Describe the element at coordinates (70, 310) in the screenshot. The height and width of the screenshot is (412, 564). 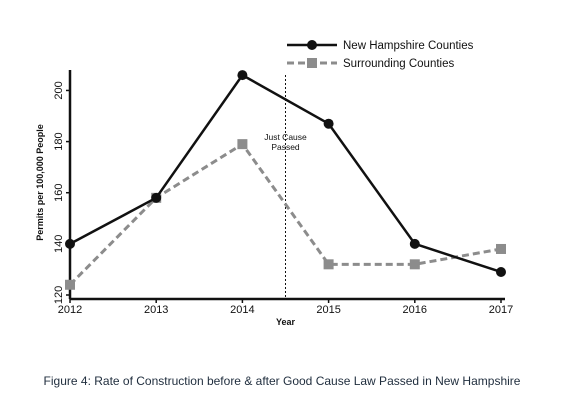
I see `x-tick-label: 2012` at that location.